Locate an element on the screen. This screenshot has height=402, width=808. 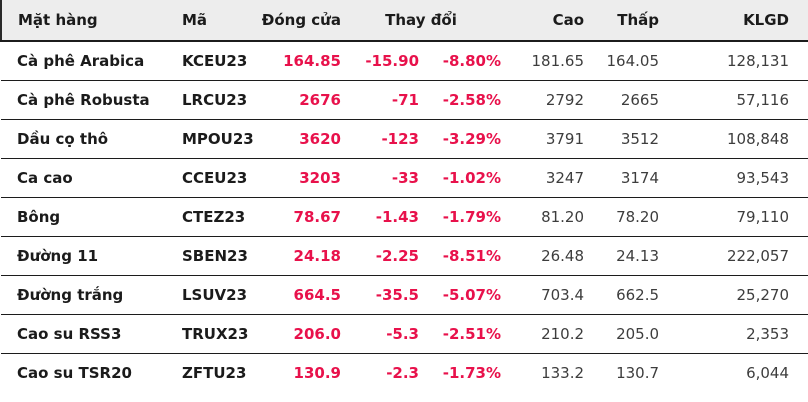
col-header-high: Cao is located at coordinates (543, 21).